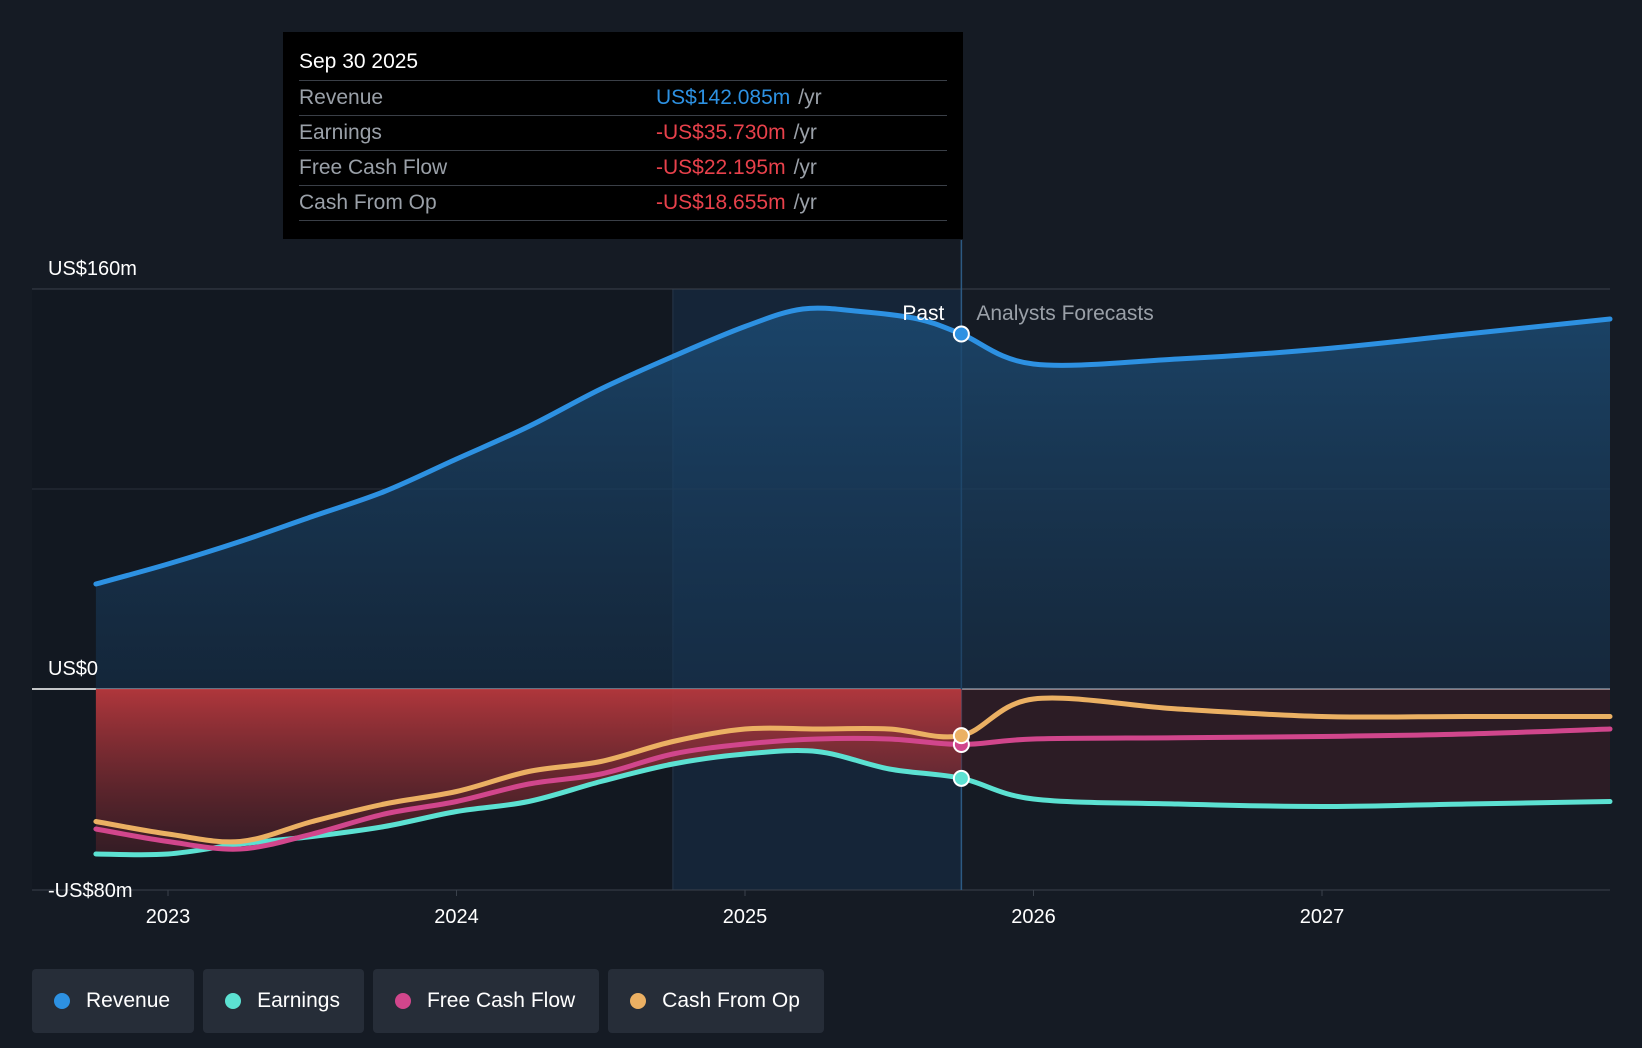 The height and width of the screenshot is (1048, 1642). Describe the element at coordinates (373, 167) in the screenshot. I see `tooltip-label: Free Cash Flow` at that location.